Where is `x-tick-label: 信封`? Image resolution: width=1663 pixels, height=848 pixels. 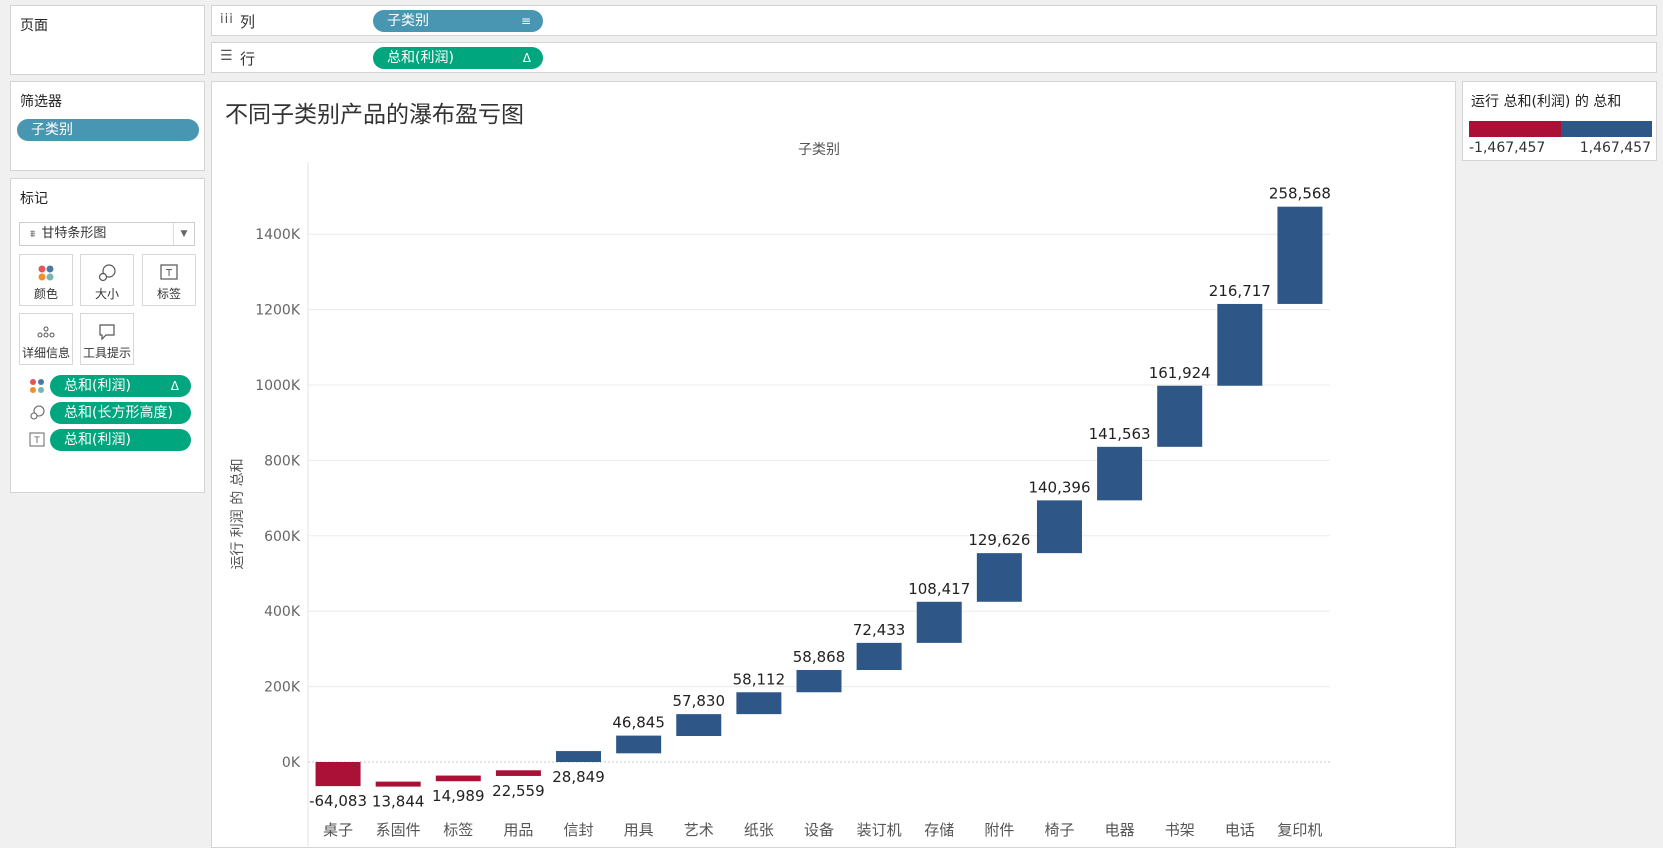 x-tick-label: 信封 is located at coordinates (579, 830).